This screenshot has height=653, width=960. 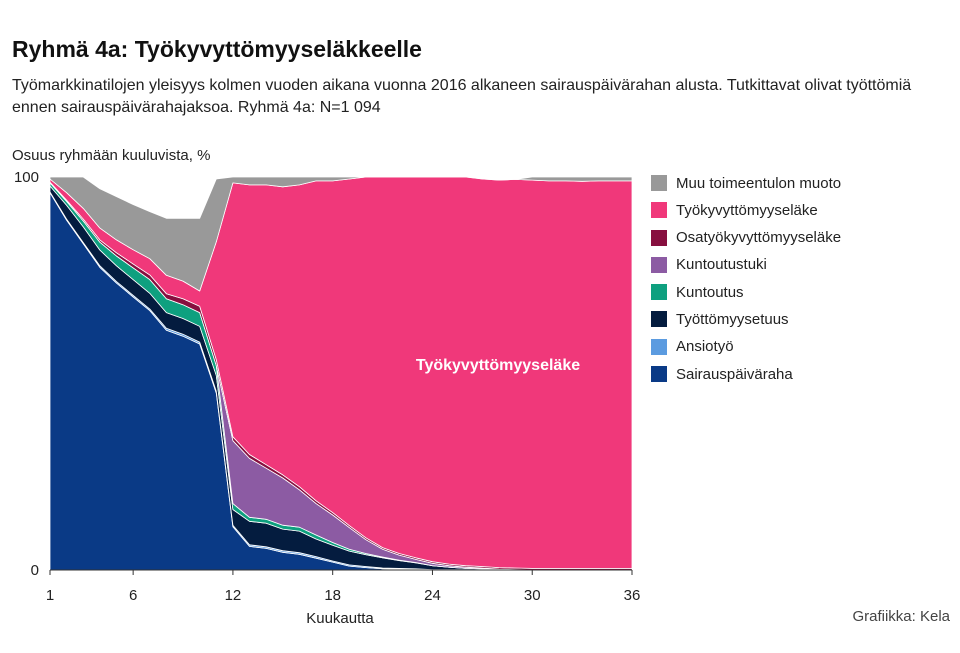 I want to click on legend-label: Osatyökyvyttömyyseläke, so click(x=759, y=238).